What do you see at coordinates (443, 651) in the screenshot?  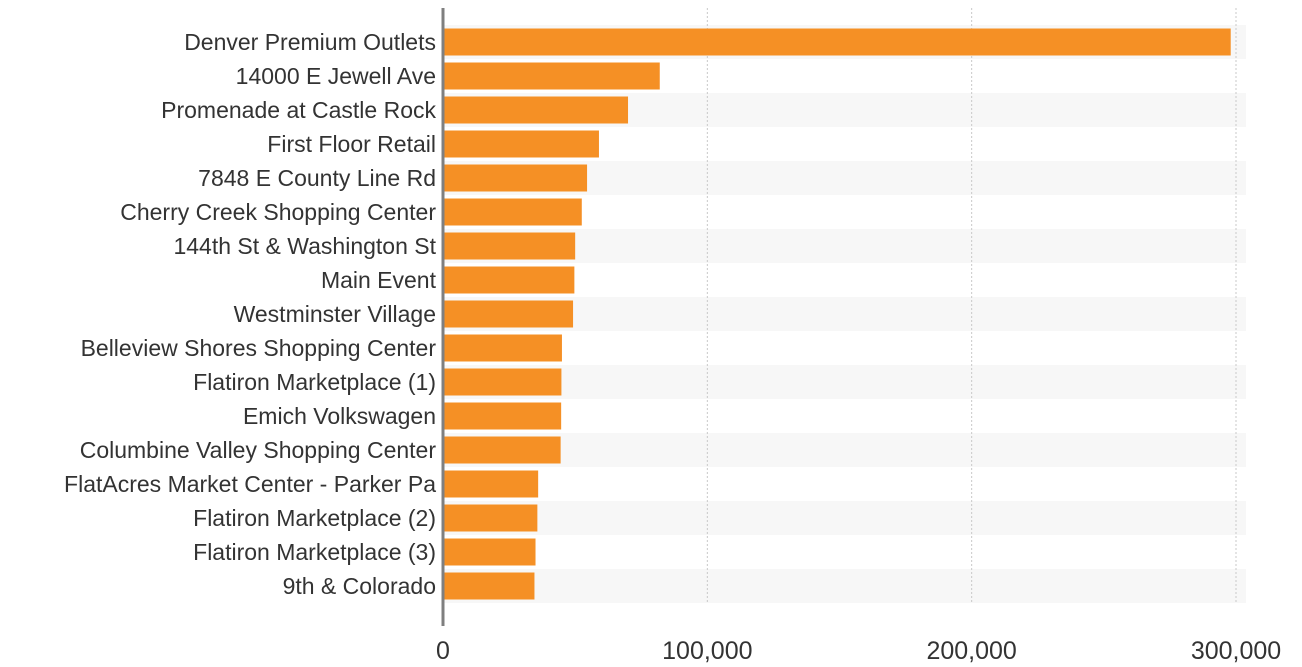 I see `x-tick-label: 0` at bounding box center [443, 651].